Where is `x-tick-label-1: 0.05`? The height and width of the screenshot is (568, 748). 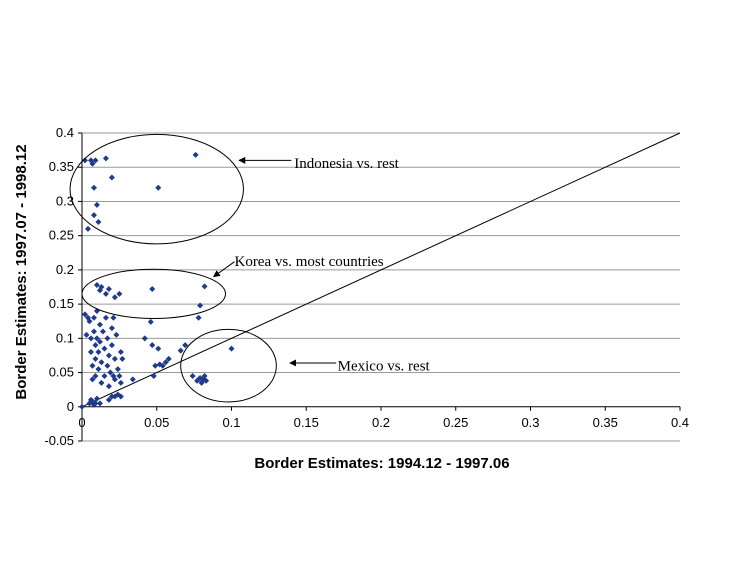 x-tick-label-1: 0.05 is located at coordinates (156, 422).